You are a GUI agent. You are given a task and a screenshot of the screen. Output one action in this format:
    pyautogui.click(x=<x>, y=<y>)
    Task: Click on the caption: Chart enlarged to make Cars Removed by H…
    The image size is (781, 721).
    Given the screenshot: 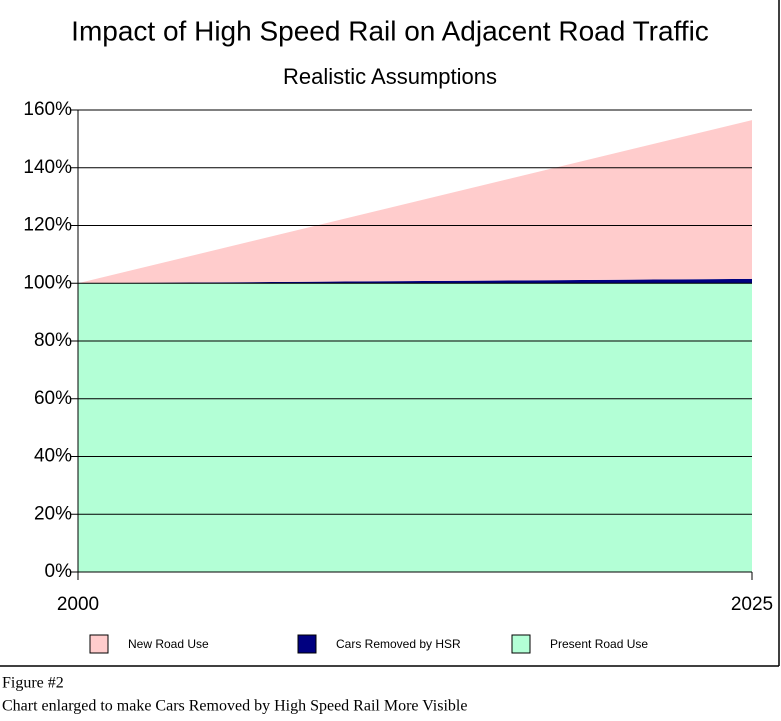 What is the action you would take?
    pyautogui.click(x=234, y=706)
    